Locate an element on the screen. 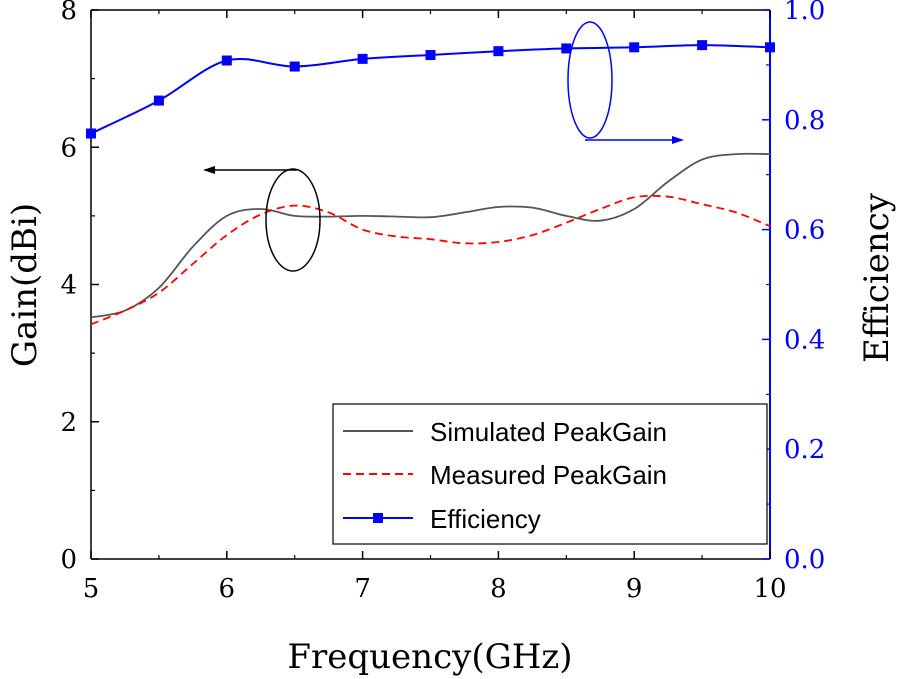  gain-annotation-ellipse is located at coordinates (293, 220).